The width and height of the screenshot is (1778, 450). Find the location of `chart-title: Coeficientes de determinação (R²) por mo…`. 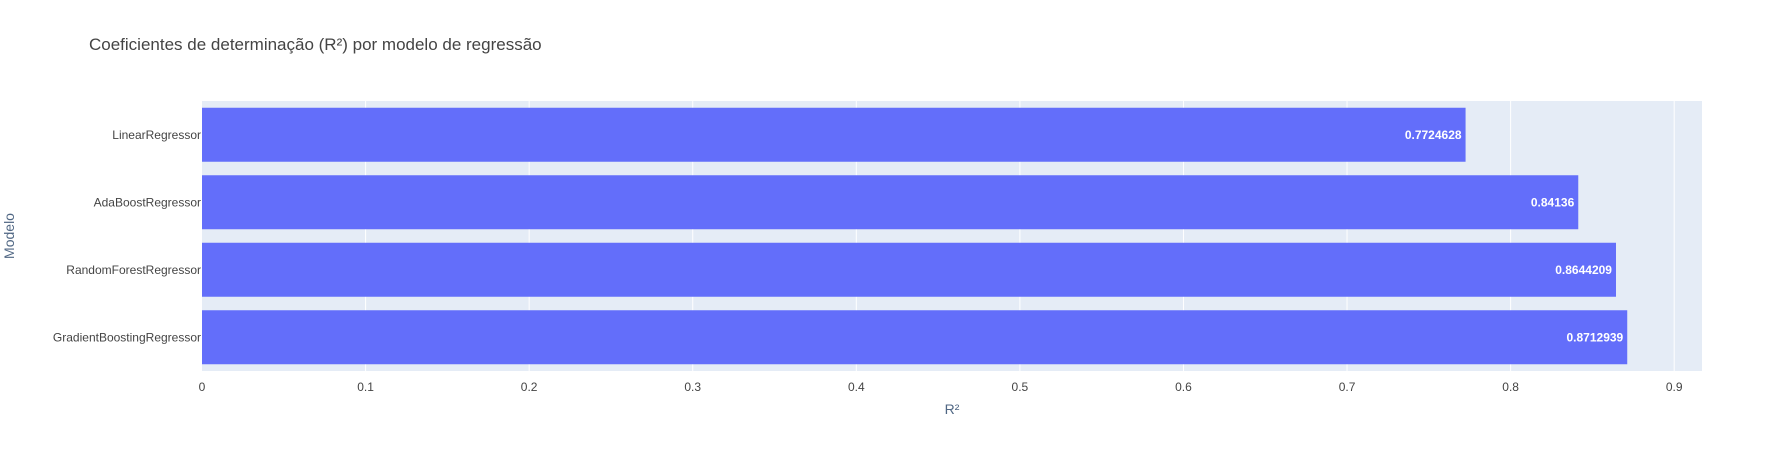

chart-title: Coeficientes de determinação (R²) por mo… is located at coordinates (315, 44).